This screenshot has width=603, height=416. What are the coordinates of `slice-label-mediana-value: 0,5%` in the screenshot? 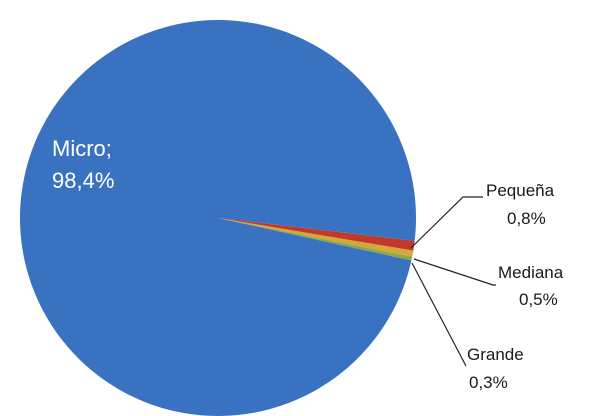 It's located at (538, 299).